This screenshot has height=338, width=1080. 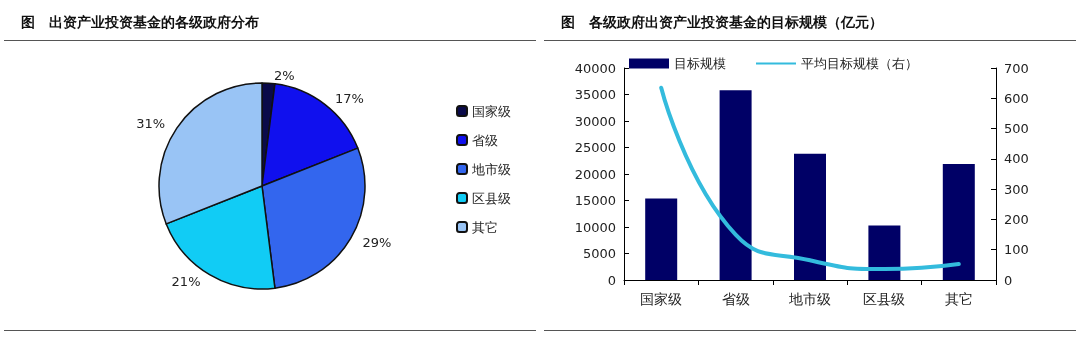 I want to click on y-tick-label: 25000, so click(x=595, y=147).